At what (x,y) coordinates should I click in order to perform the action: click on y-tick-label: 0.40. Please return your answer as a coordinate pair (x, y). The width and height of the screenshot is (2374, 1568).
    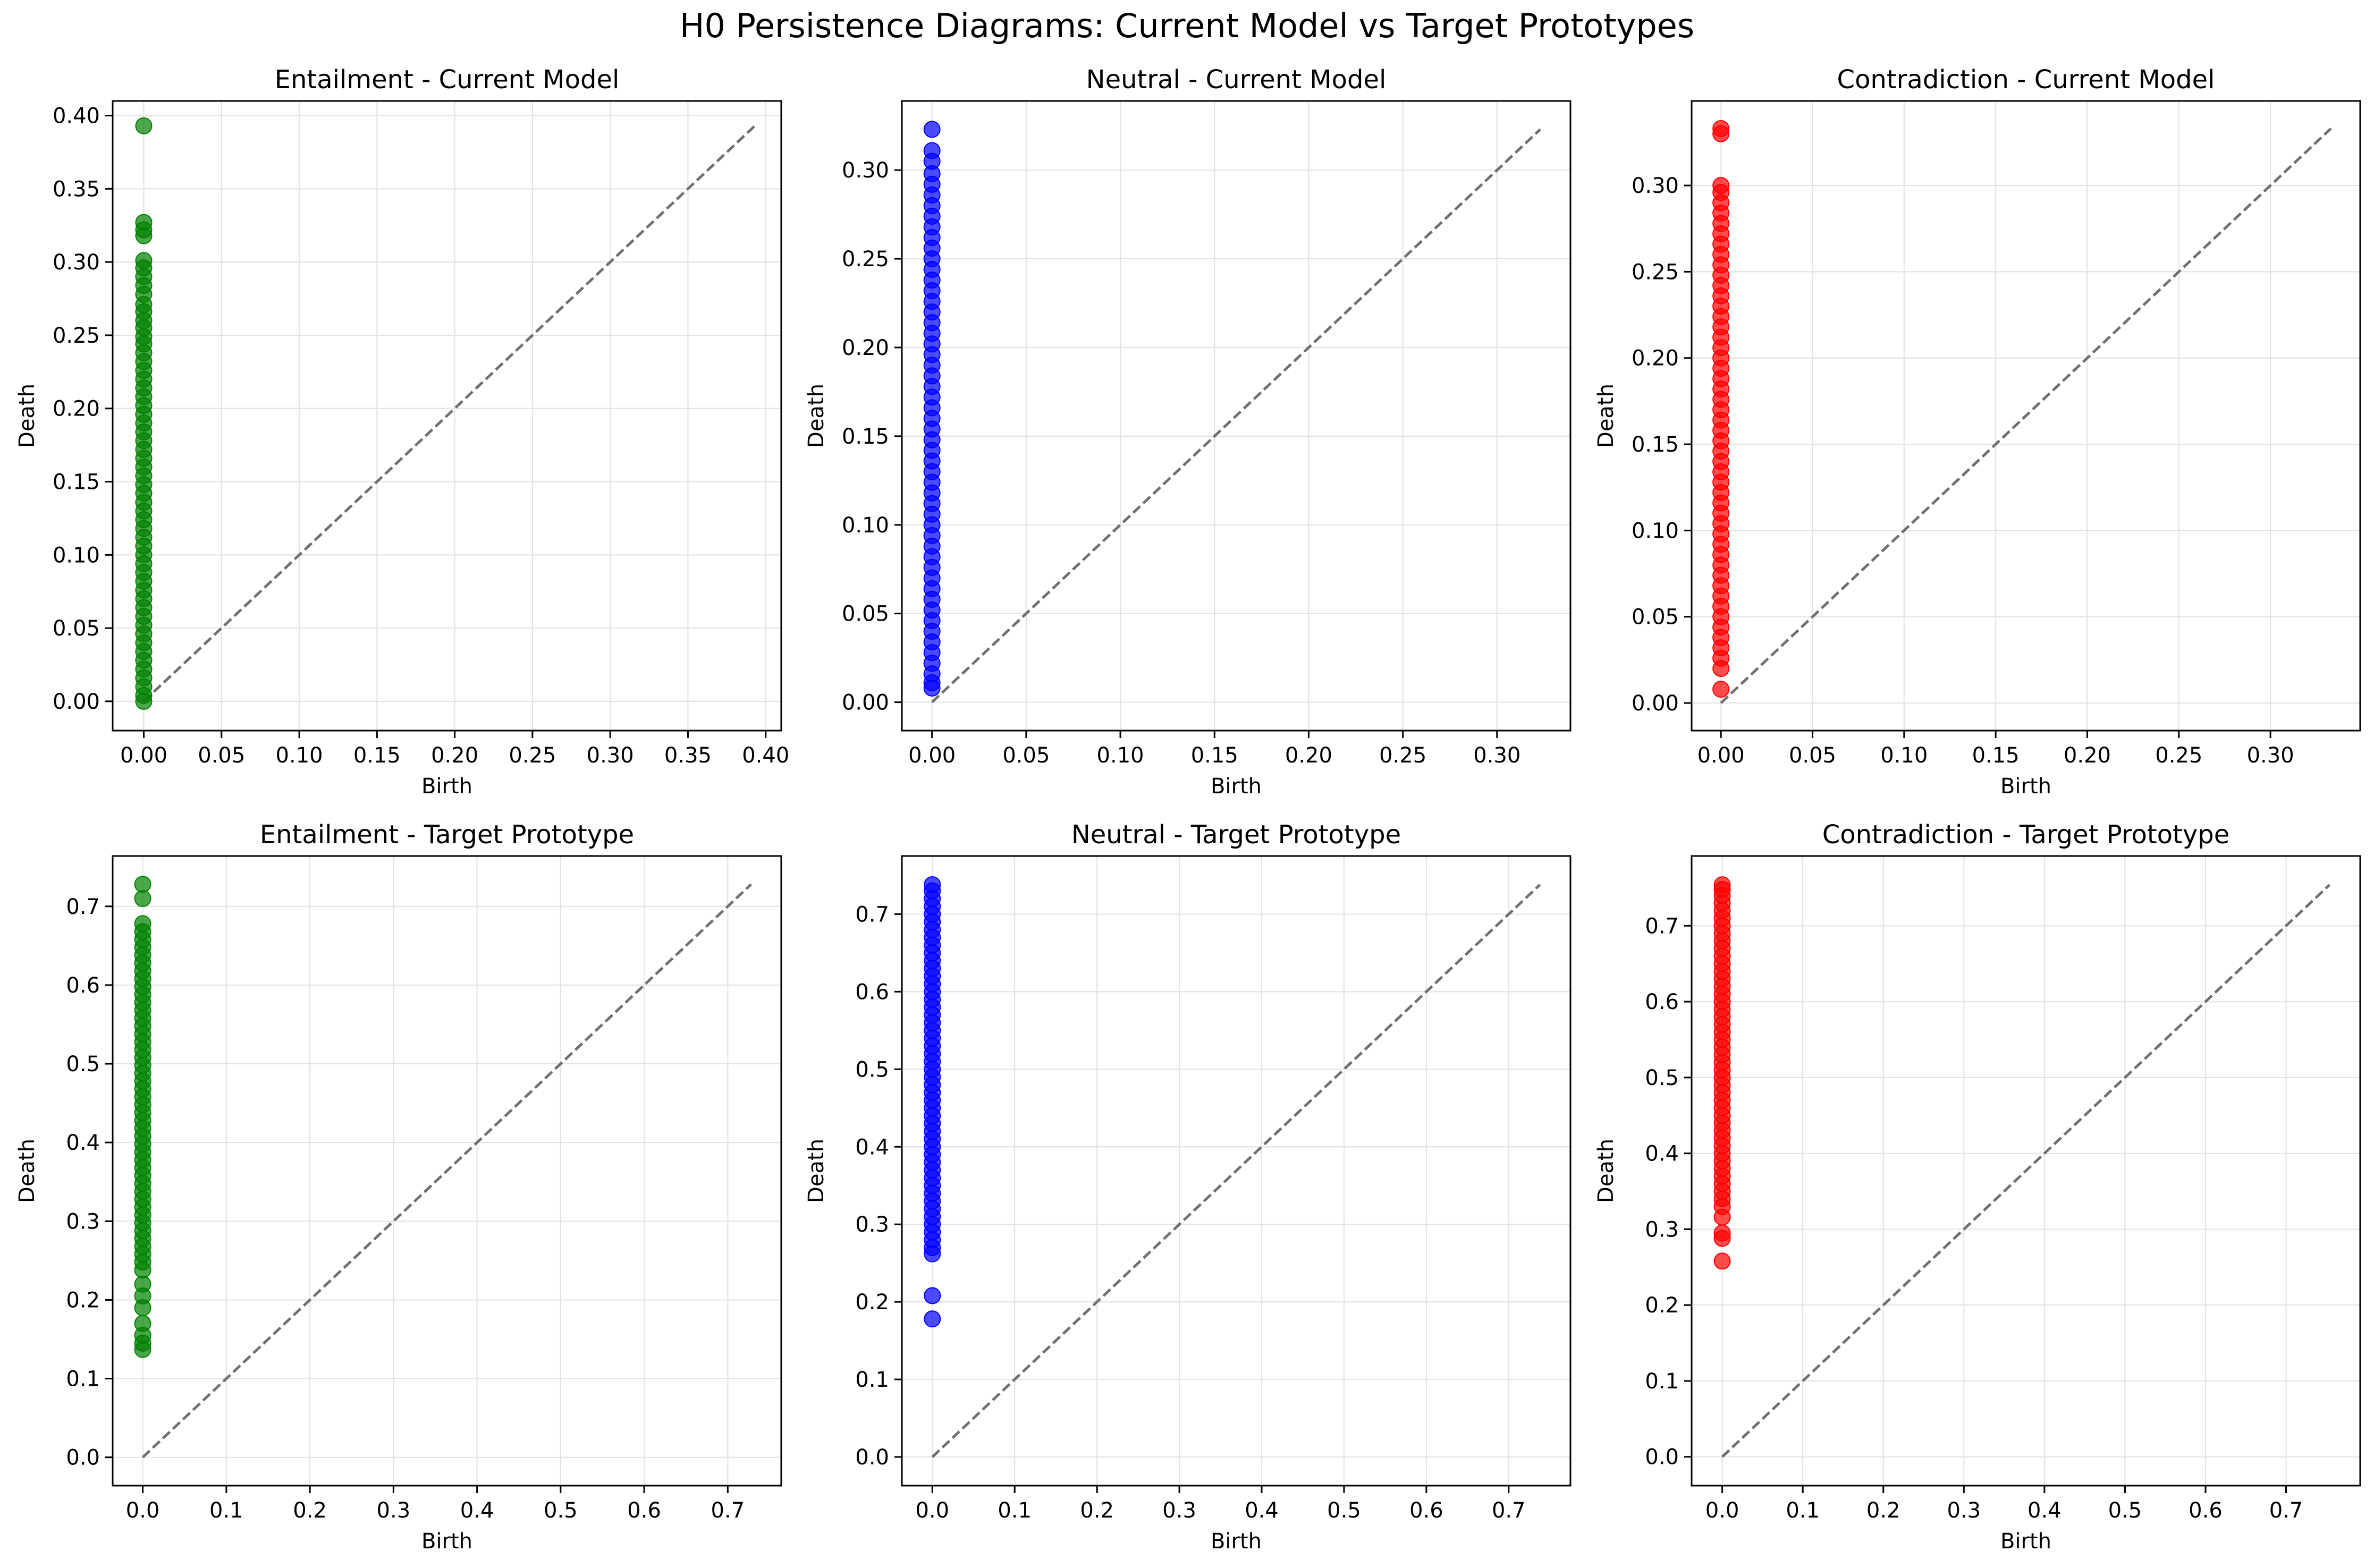
    Looking at the image, I should click on (76, 116).